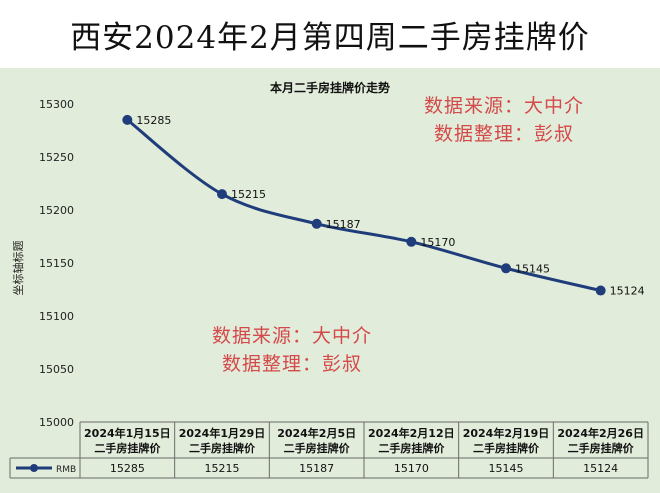 Image resolution: width=660 pixels, height=493 pixels. I want to click on y-axis-title: 坐标轴标题, so click(18, 268).